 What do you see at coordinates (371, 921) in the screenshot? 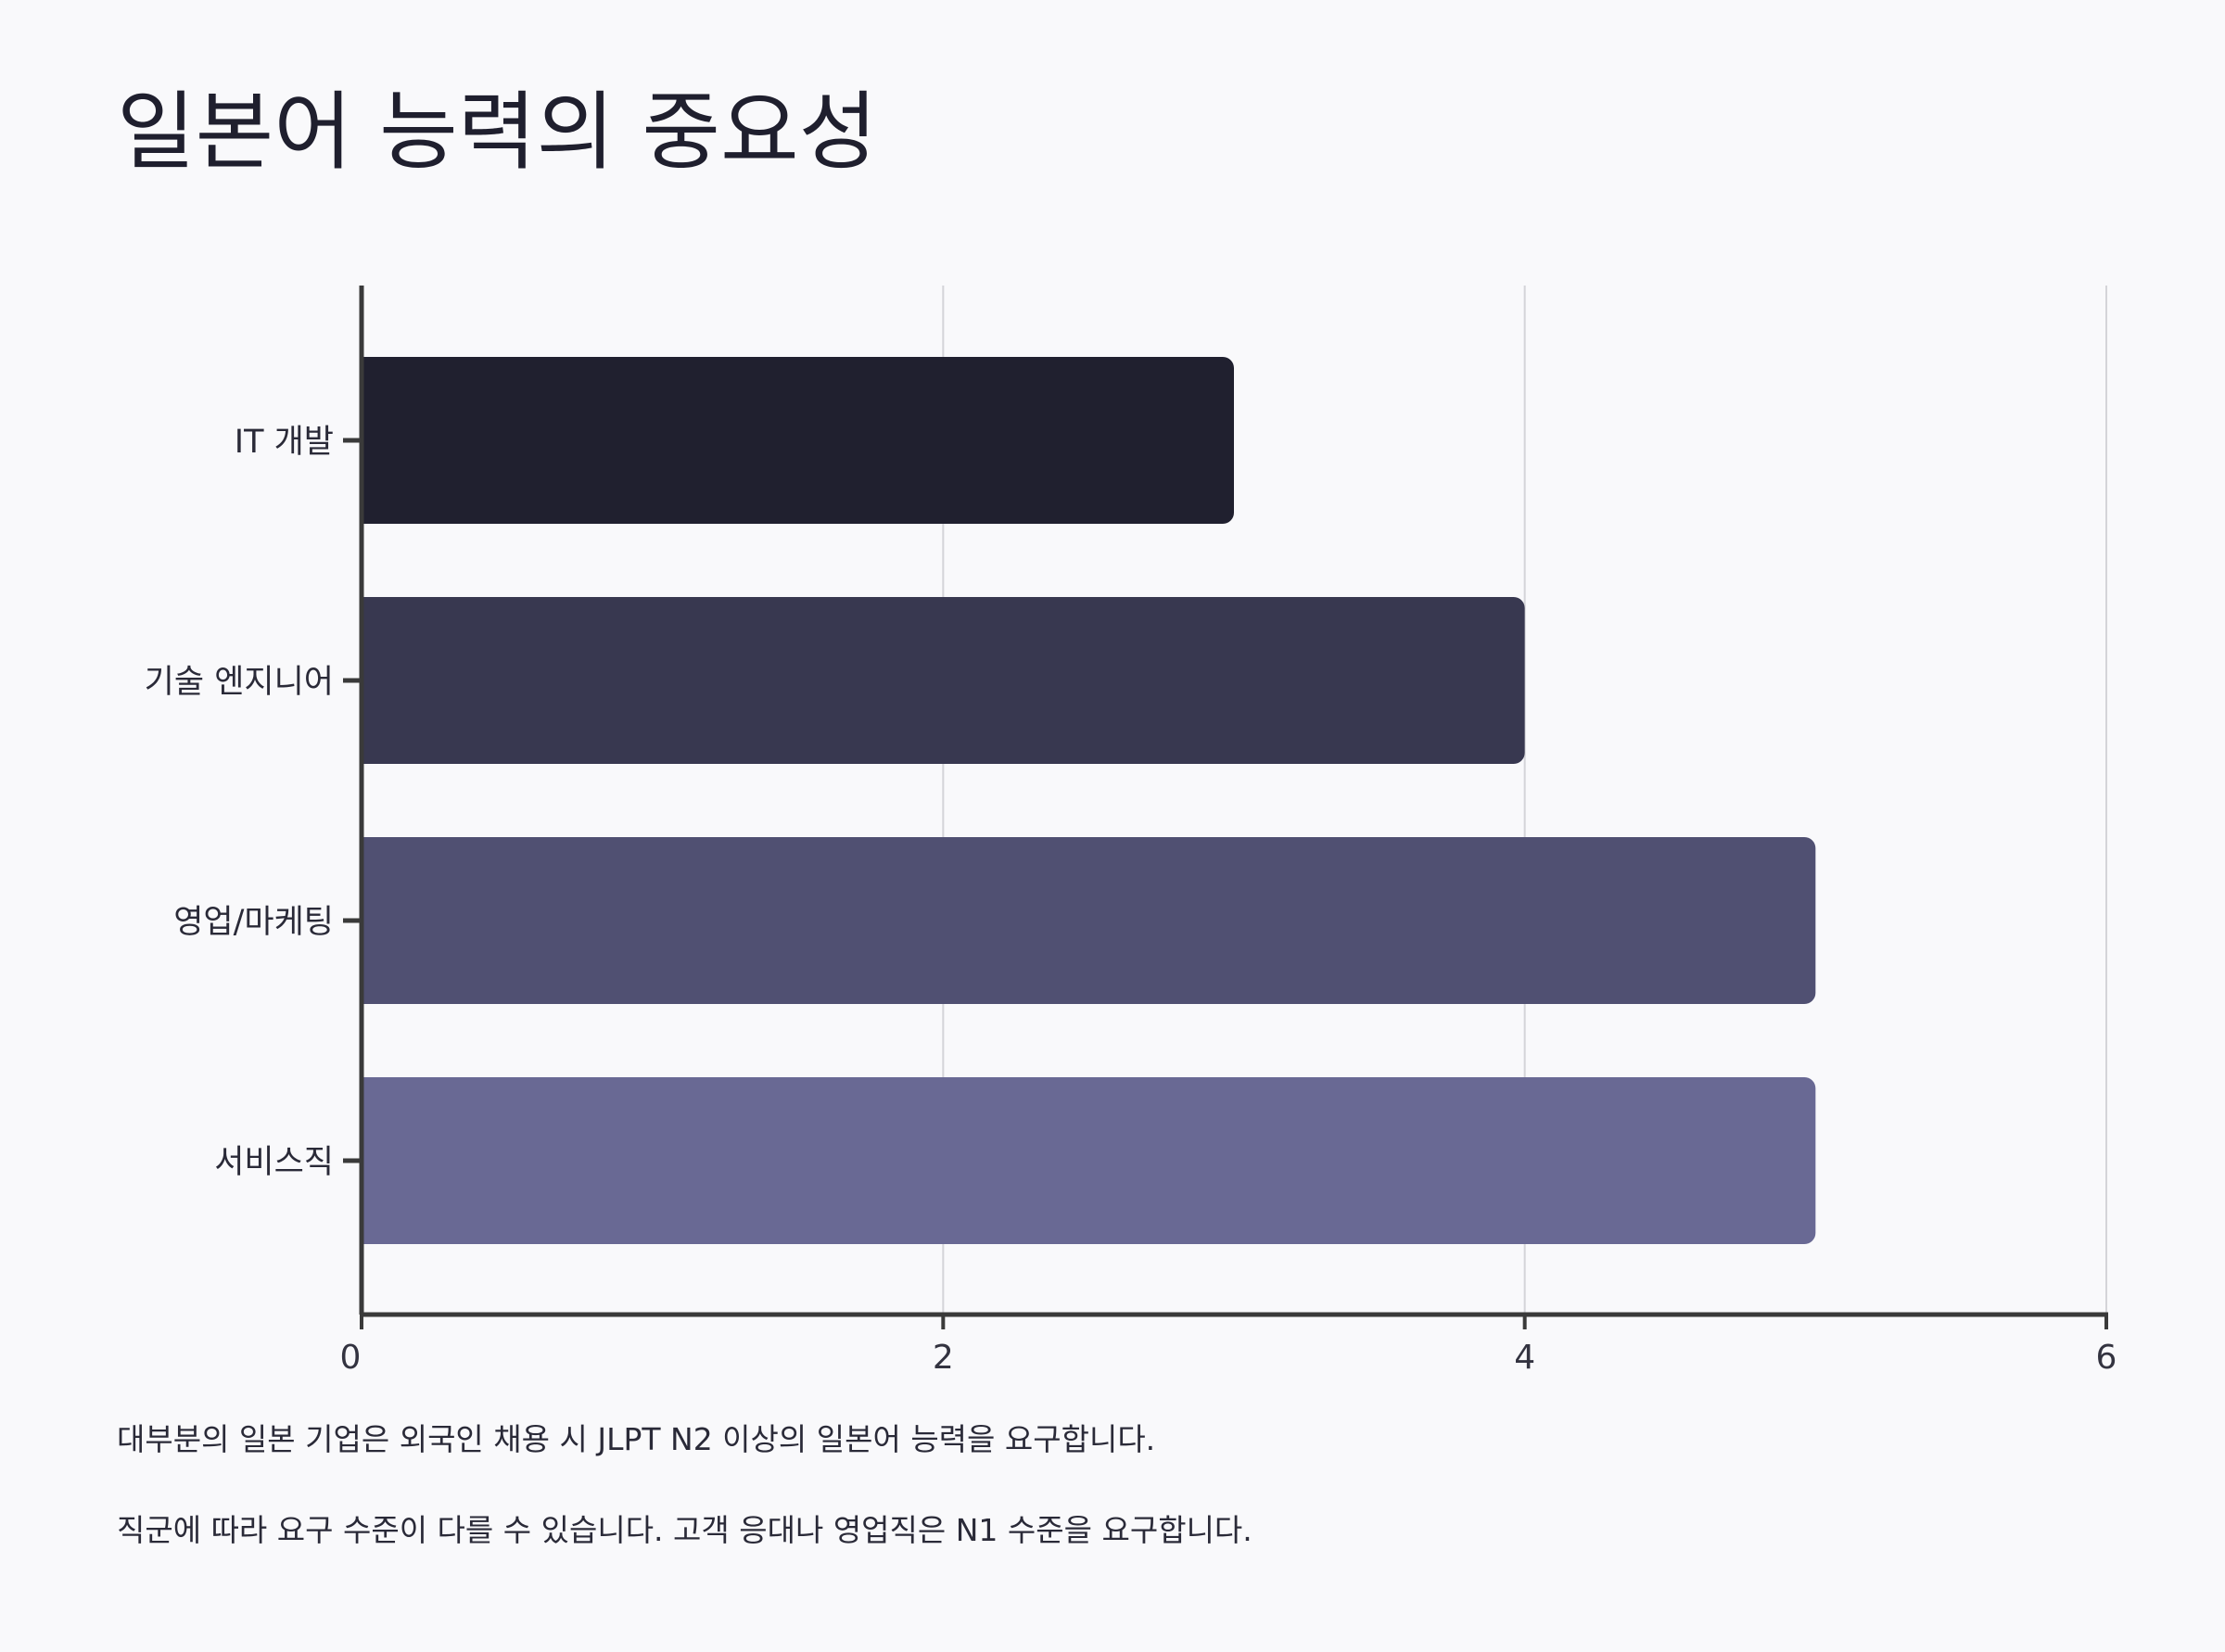
I see `bar-3-base` at bounding box center [371, 921].